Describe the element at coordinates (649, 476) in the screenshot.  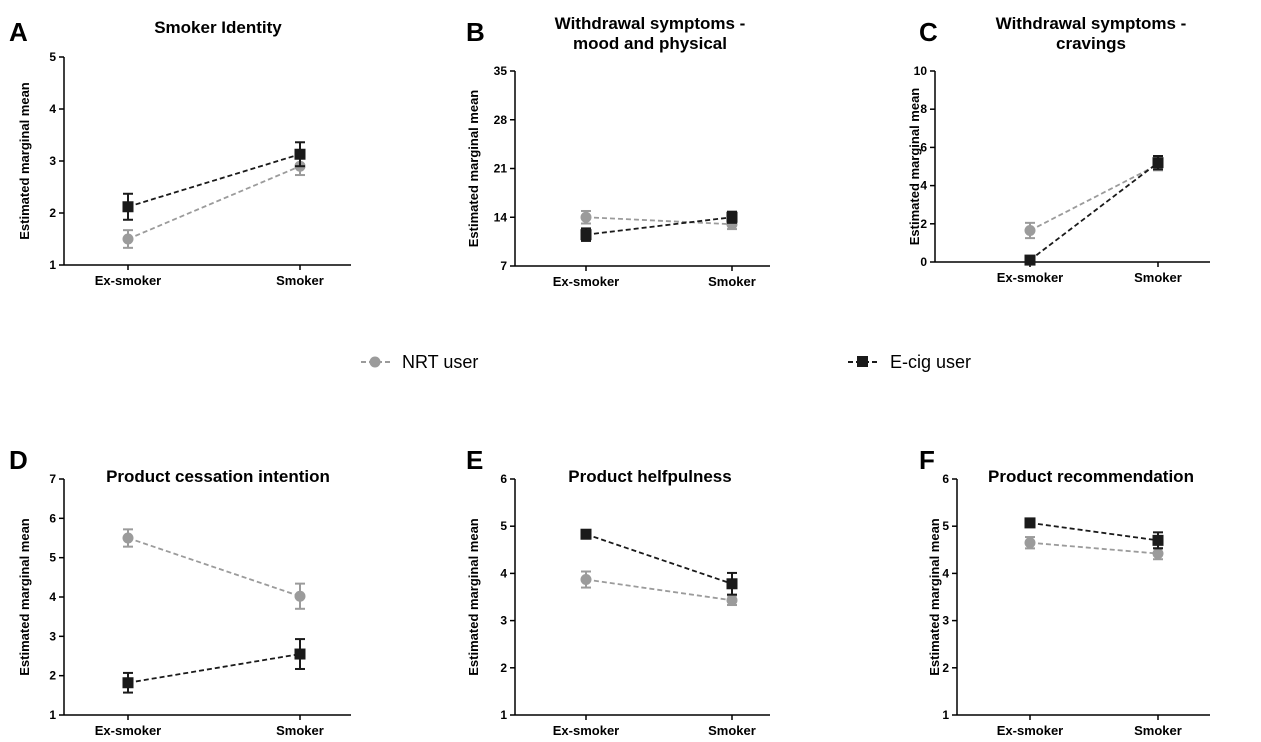
I see `panel-title: Product helfpulness` at that location.